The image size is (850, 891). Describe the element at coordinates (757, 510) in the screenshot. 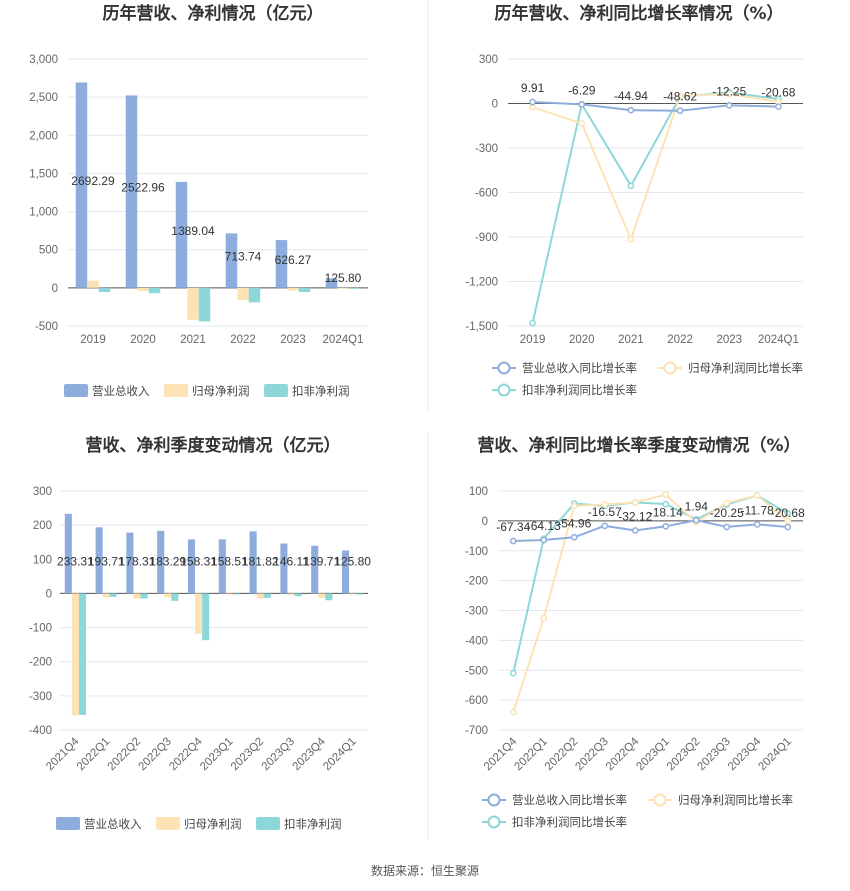

I see `data-label-revenue-growth: -11.78` at that location.